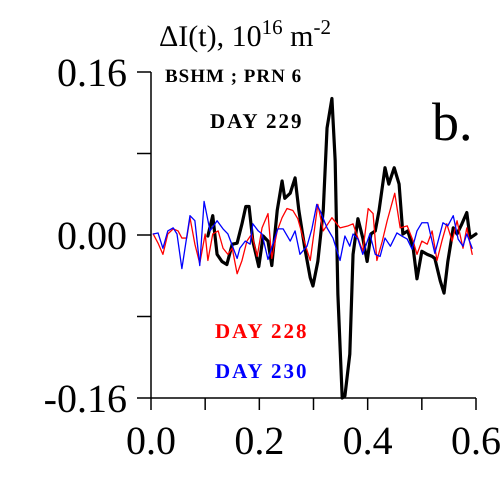  I want to click on y-tick-label: -0.16, so click(85, 398).